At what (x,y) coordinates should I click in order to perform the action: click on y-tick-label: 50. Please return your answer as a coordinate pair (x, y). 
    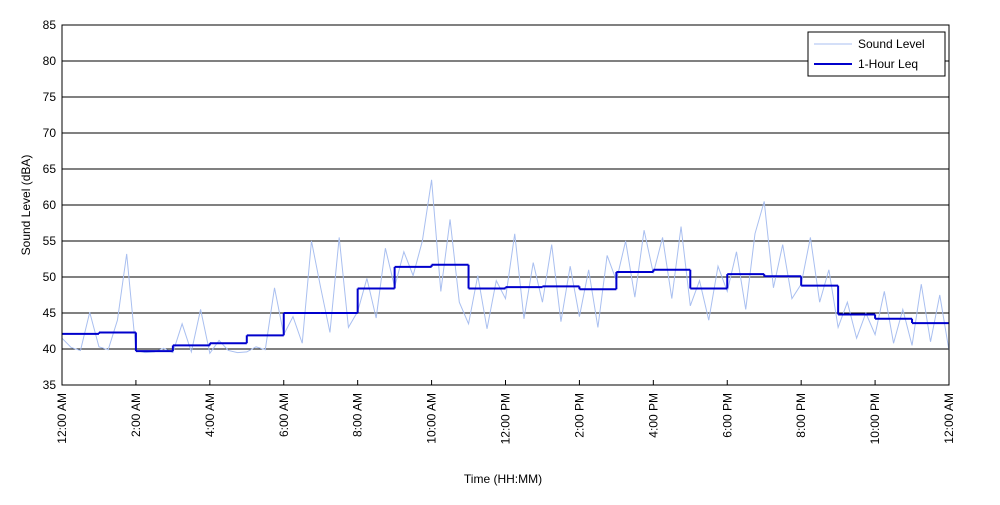
    Looking at the image, I should click on (50, 277).